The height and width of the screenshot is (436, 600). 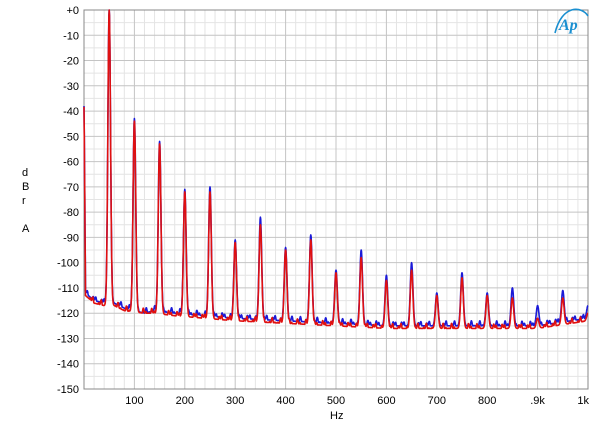 What do you see at coordinates (487, 401) in the screenshot?
I see `x-tick-label: 800` at bounding box center [487, 401].